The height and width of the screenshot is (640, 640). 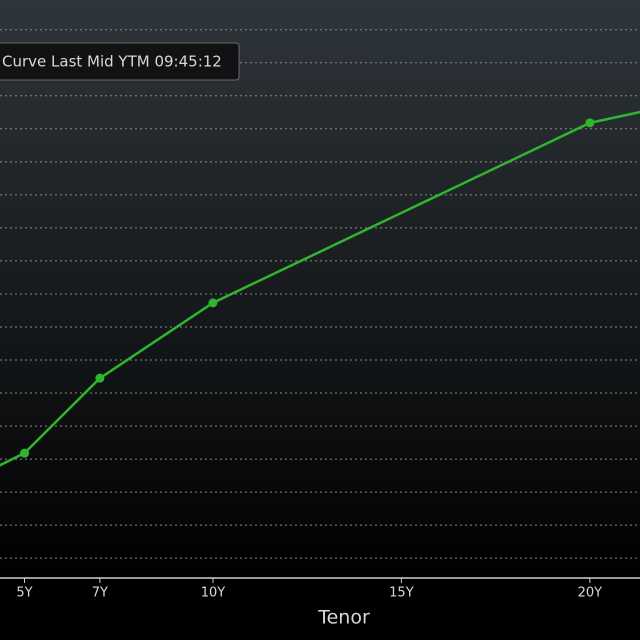 What do you see at coordinates (100, 593) in the screenshot?
I see `x-tick-label: 7Y` at bounding box center [100, 593].